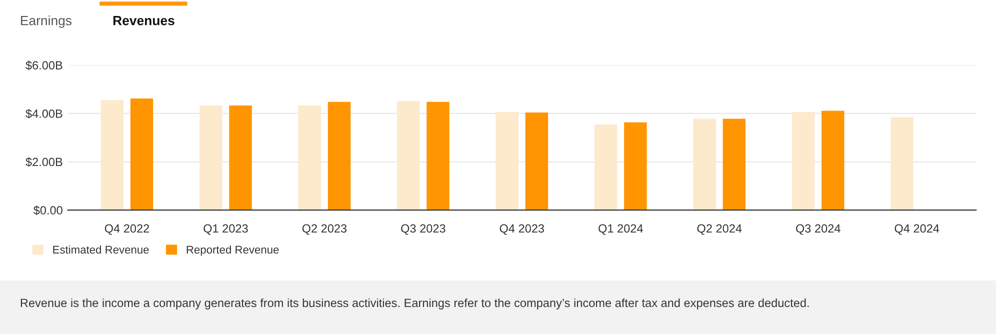  Describe the element at coordinates (127, 229) in the screenshot. I see `x-tick-label: Q4 2022` at that location.